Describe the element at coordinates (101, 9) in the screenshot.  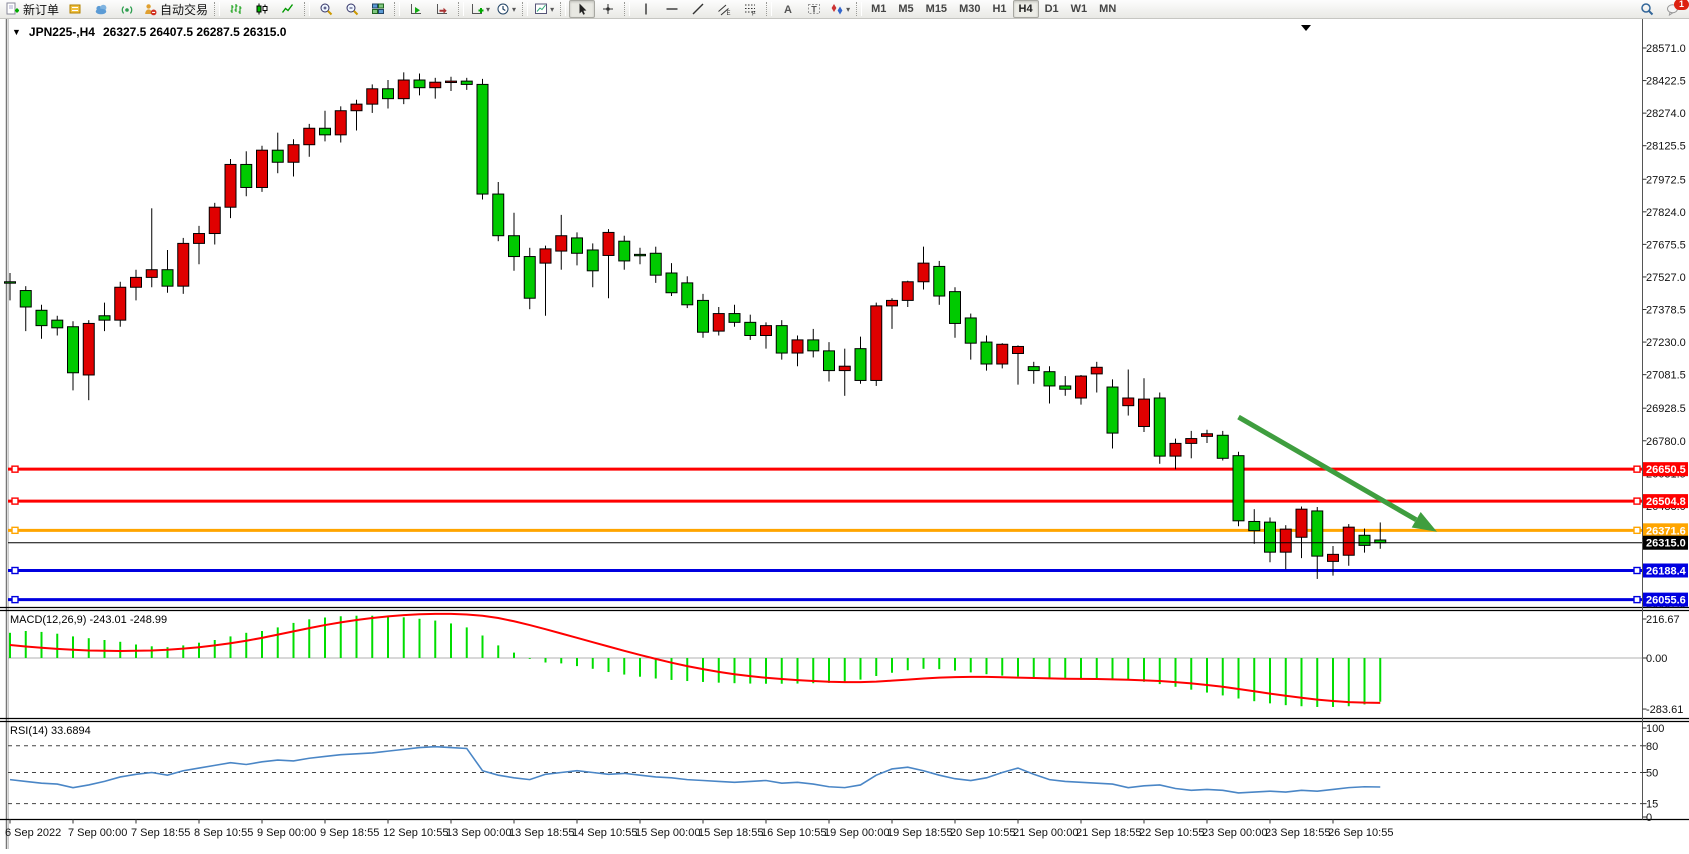
I see `community-button` at that location.